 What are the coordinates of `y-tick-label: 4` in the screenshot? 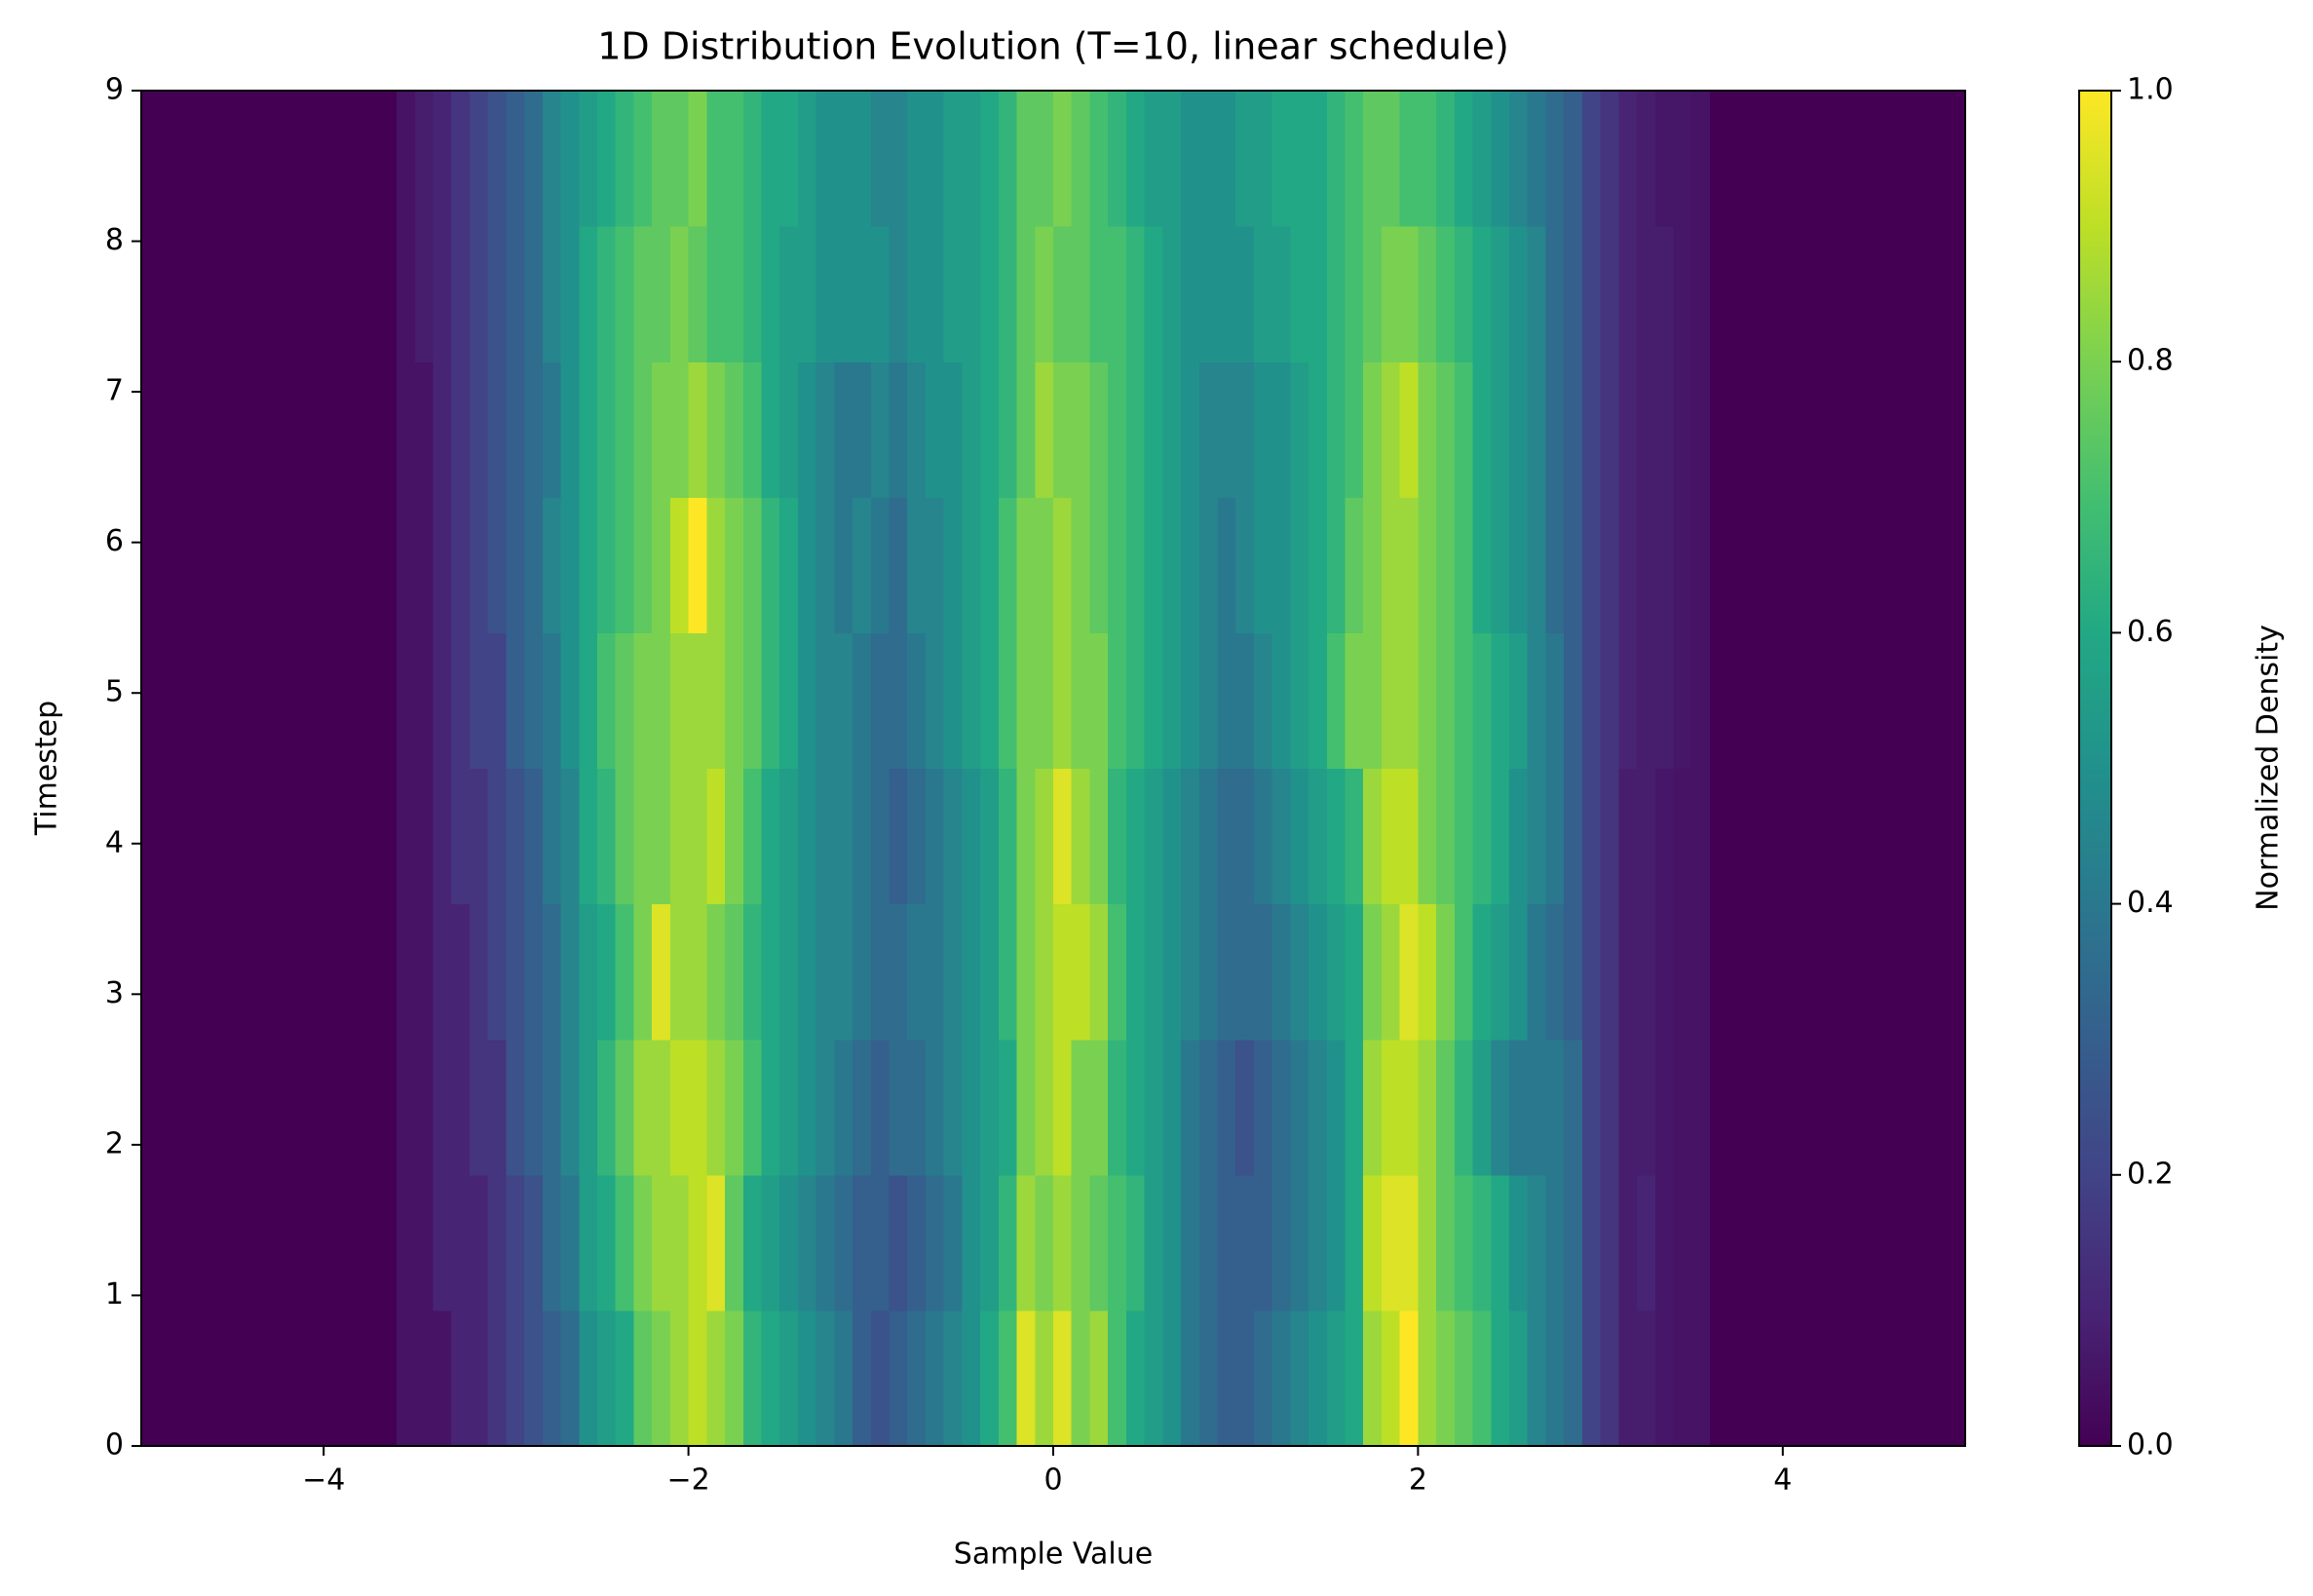 It's located at (114, 842).